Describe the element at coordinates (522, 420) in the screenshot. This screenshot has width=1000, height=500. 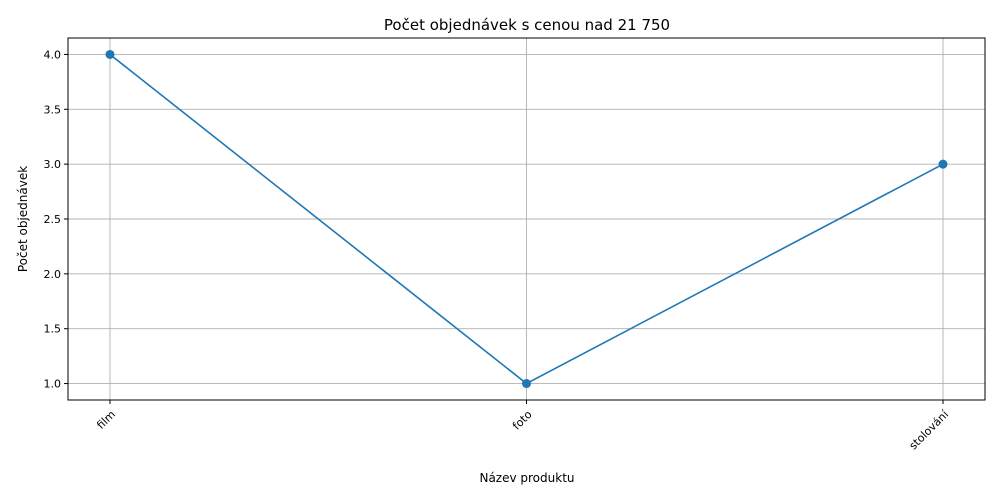
I see `x-tick-label: foto` at that location.